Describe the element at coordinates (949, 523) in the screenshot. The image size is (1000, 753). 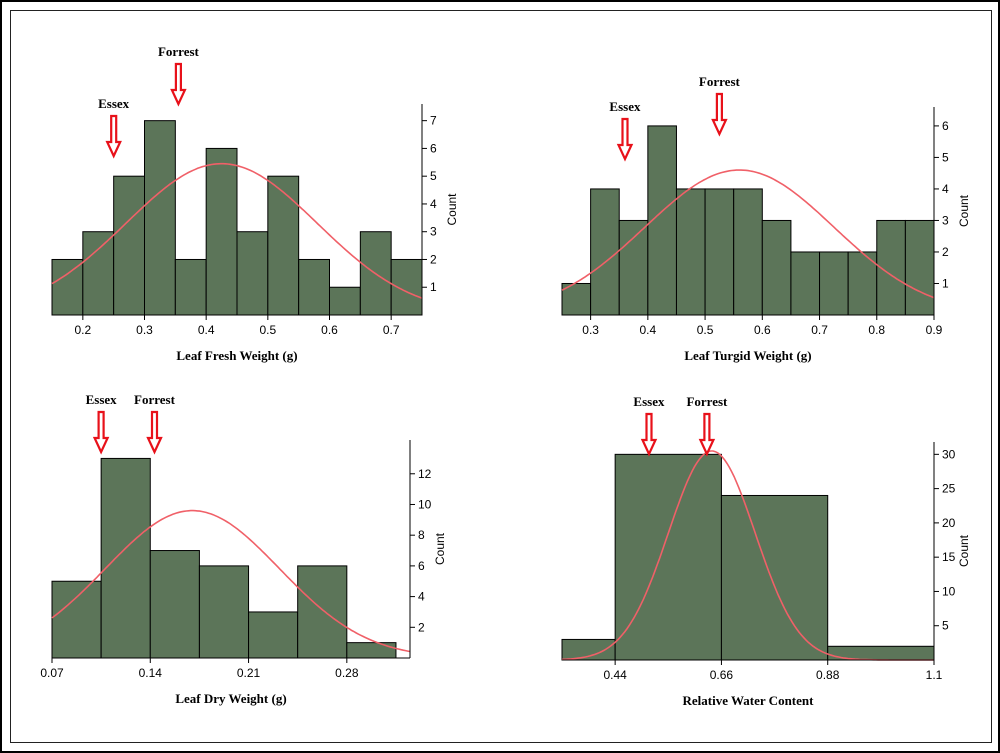
I see `y-tick-label: 20` at that location.